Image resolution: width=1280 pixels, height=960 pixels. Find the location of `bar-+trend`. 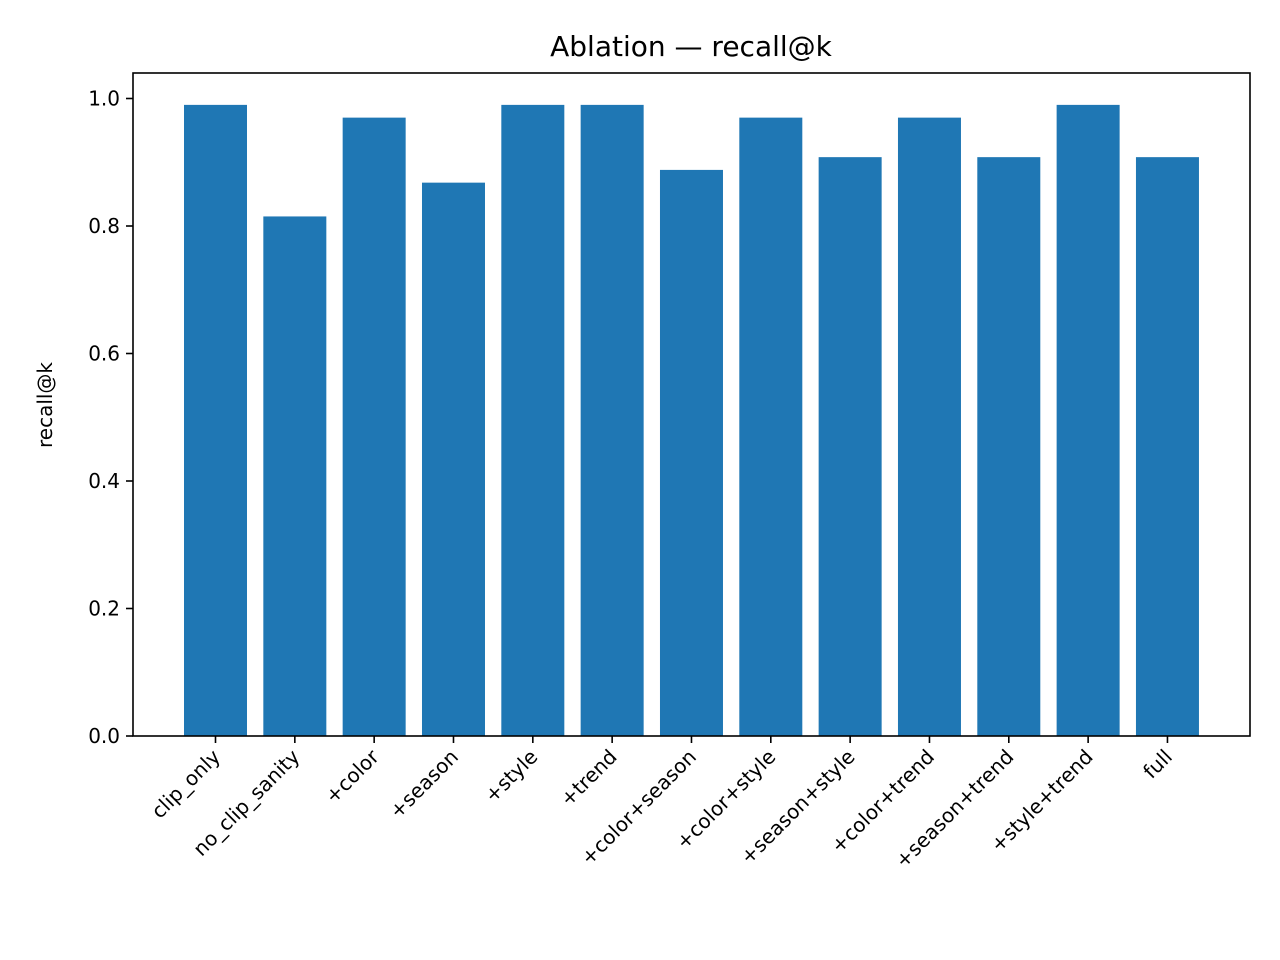

bar-+trend is located at coordinates (612, 420).